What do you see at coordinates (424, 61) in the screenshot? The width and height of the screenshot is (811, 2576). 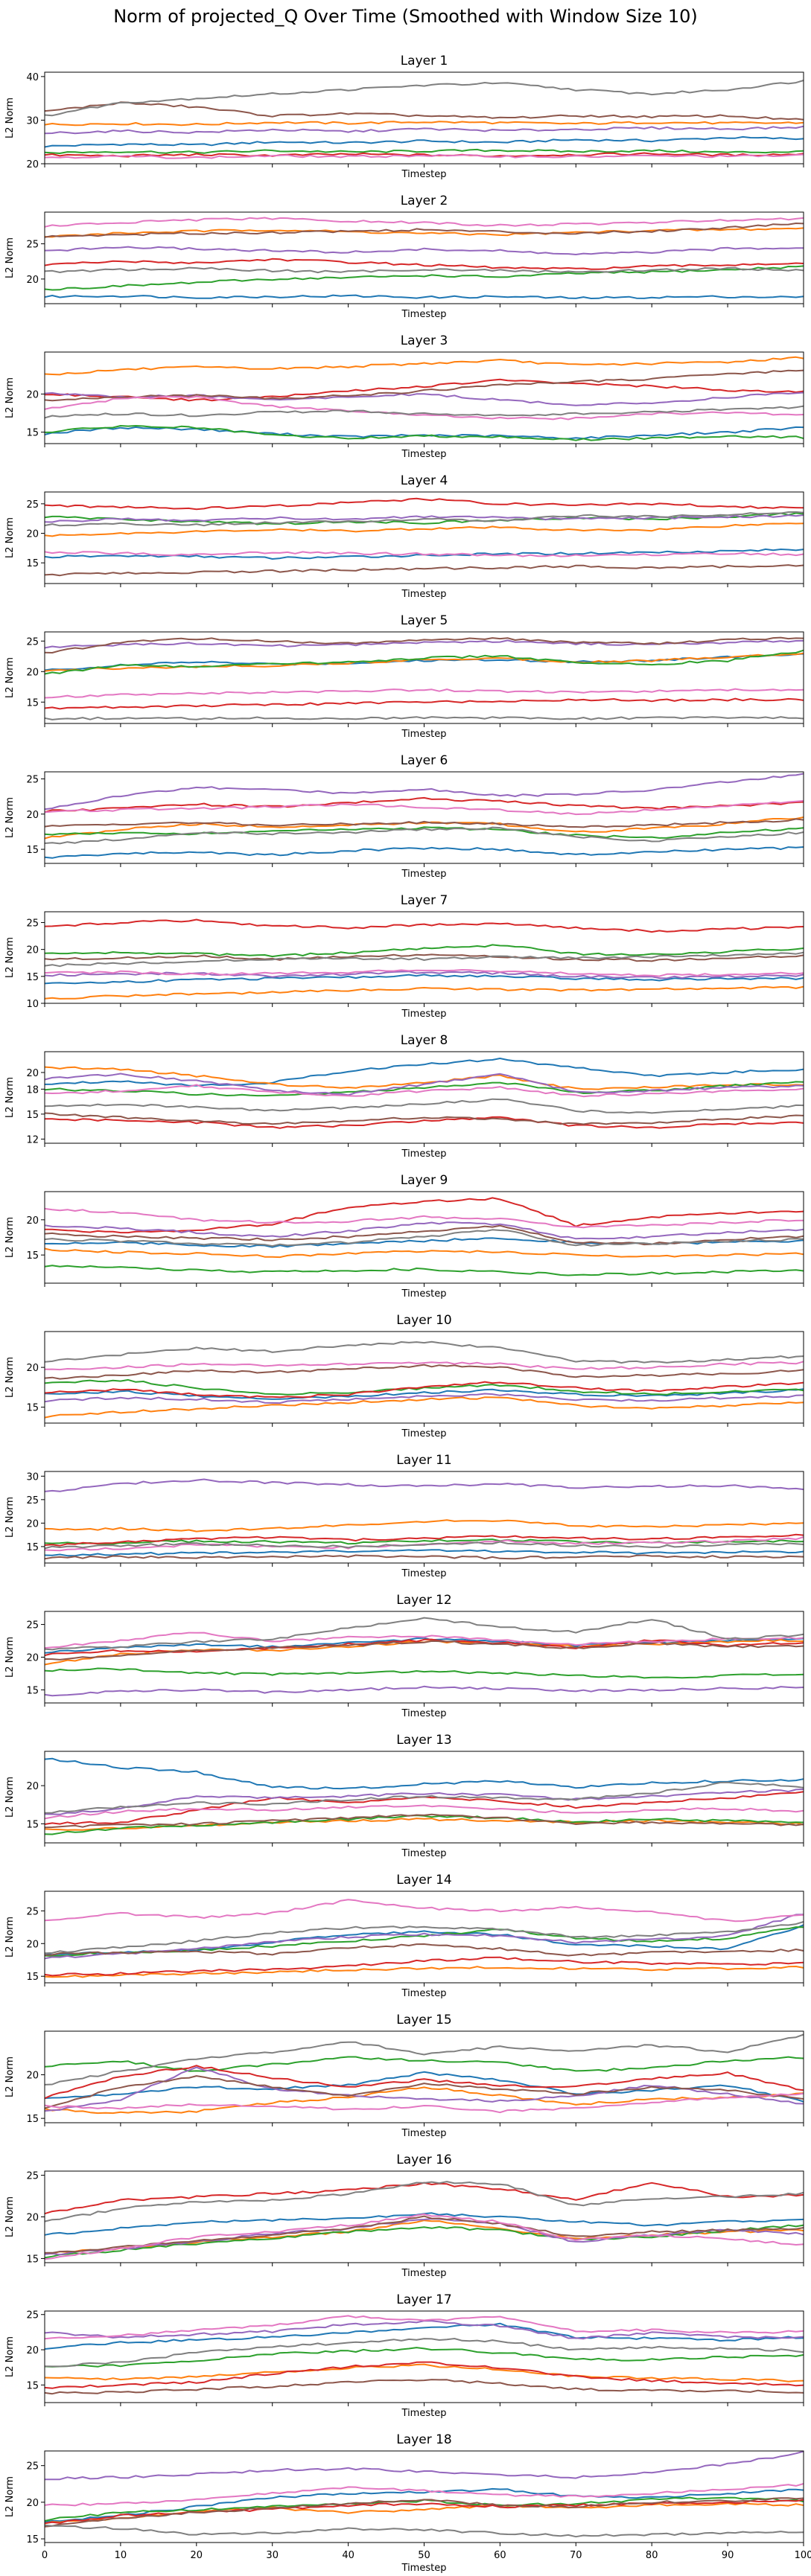 I see `subplot-title: Layer 1` at bounding box center [424, 61].